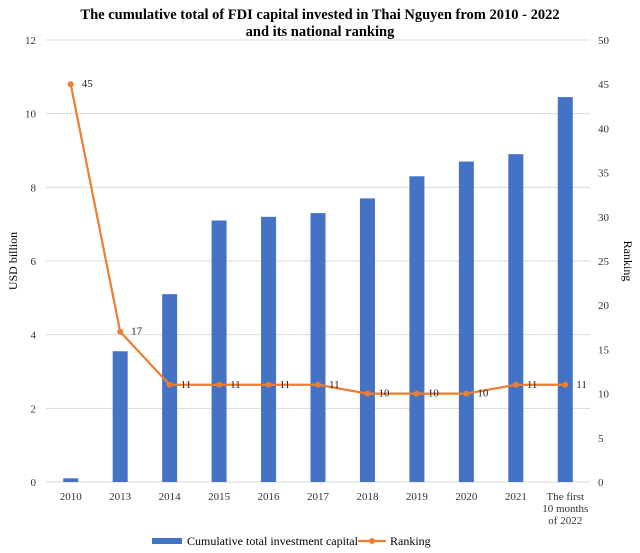 This screenshot has height=553, width=640. Describe the element at coordinates (604, 395) in the screenshot. I see `y2-tick-label: 10` at that location.